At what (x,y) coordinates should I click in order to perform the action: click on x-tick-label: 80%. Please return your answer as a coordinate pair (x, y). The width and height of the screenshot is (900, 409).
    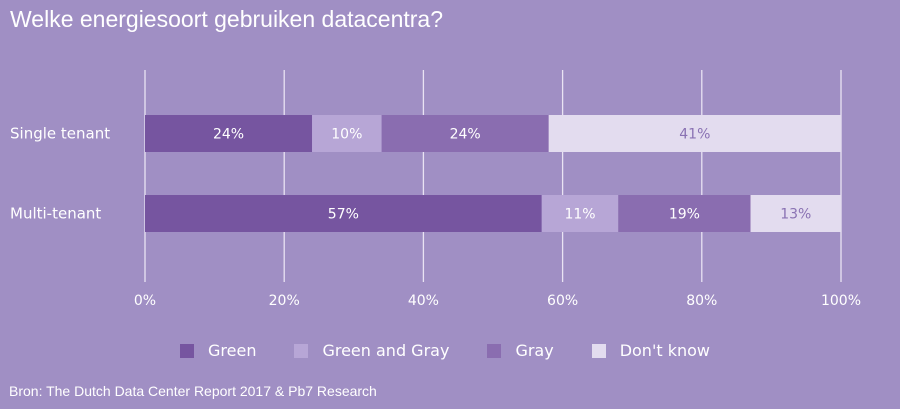
    Looking at the image, I should click on (701, 301).